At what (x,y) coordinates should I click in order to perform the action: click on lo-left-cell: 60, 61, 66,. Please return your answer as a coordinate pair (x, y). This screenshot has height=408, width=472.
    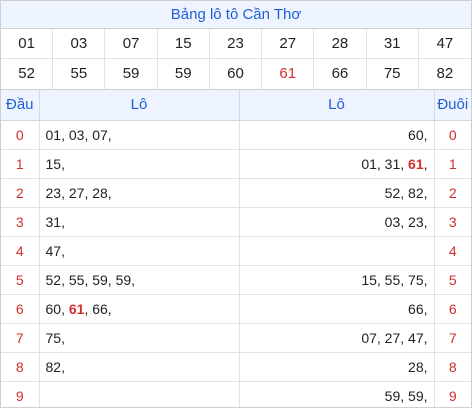
    Looking at the image, I should click on (139, 309).